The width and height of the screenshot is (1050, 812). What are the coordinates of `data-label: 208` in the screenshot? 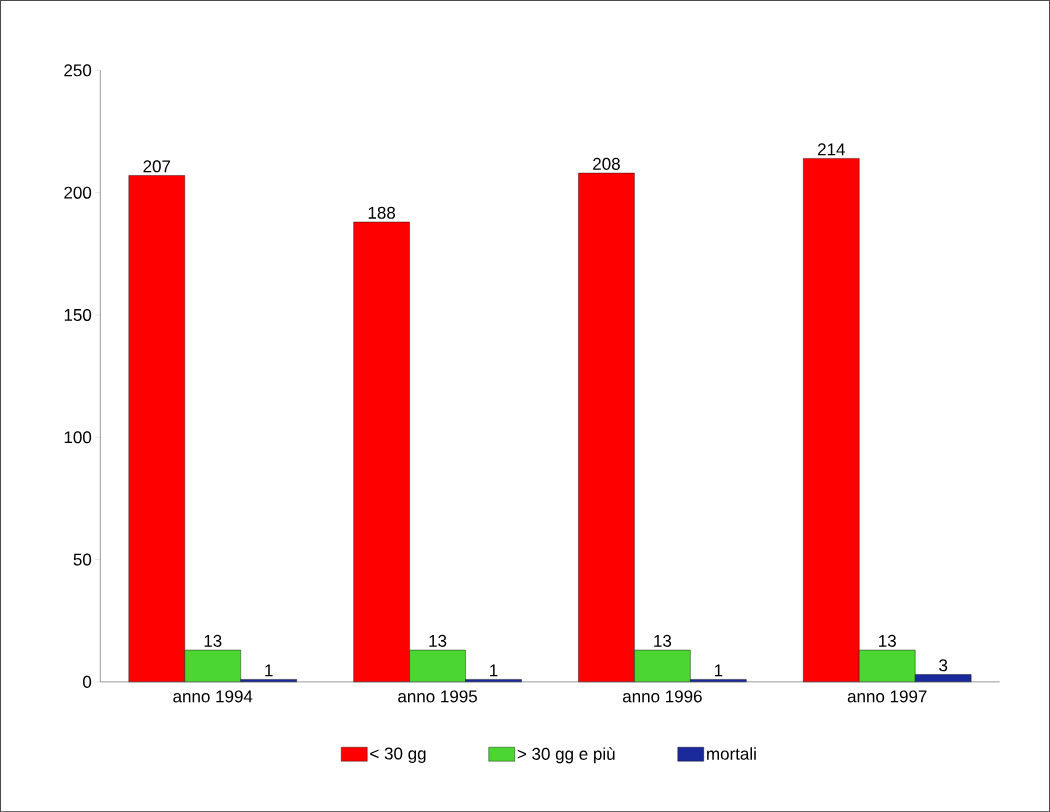 It's located at (606, 163).